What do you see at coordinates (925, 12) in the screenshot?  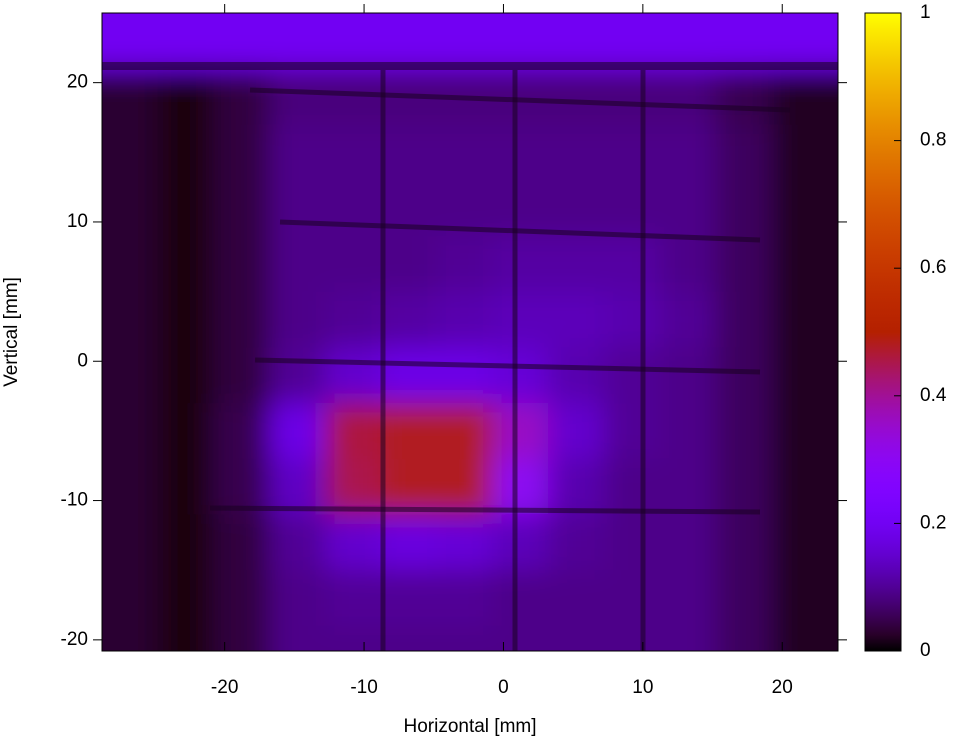 I see `colorbar-tick-label: 1` at bounding box center [925, 12].